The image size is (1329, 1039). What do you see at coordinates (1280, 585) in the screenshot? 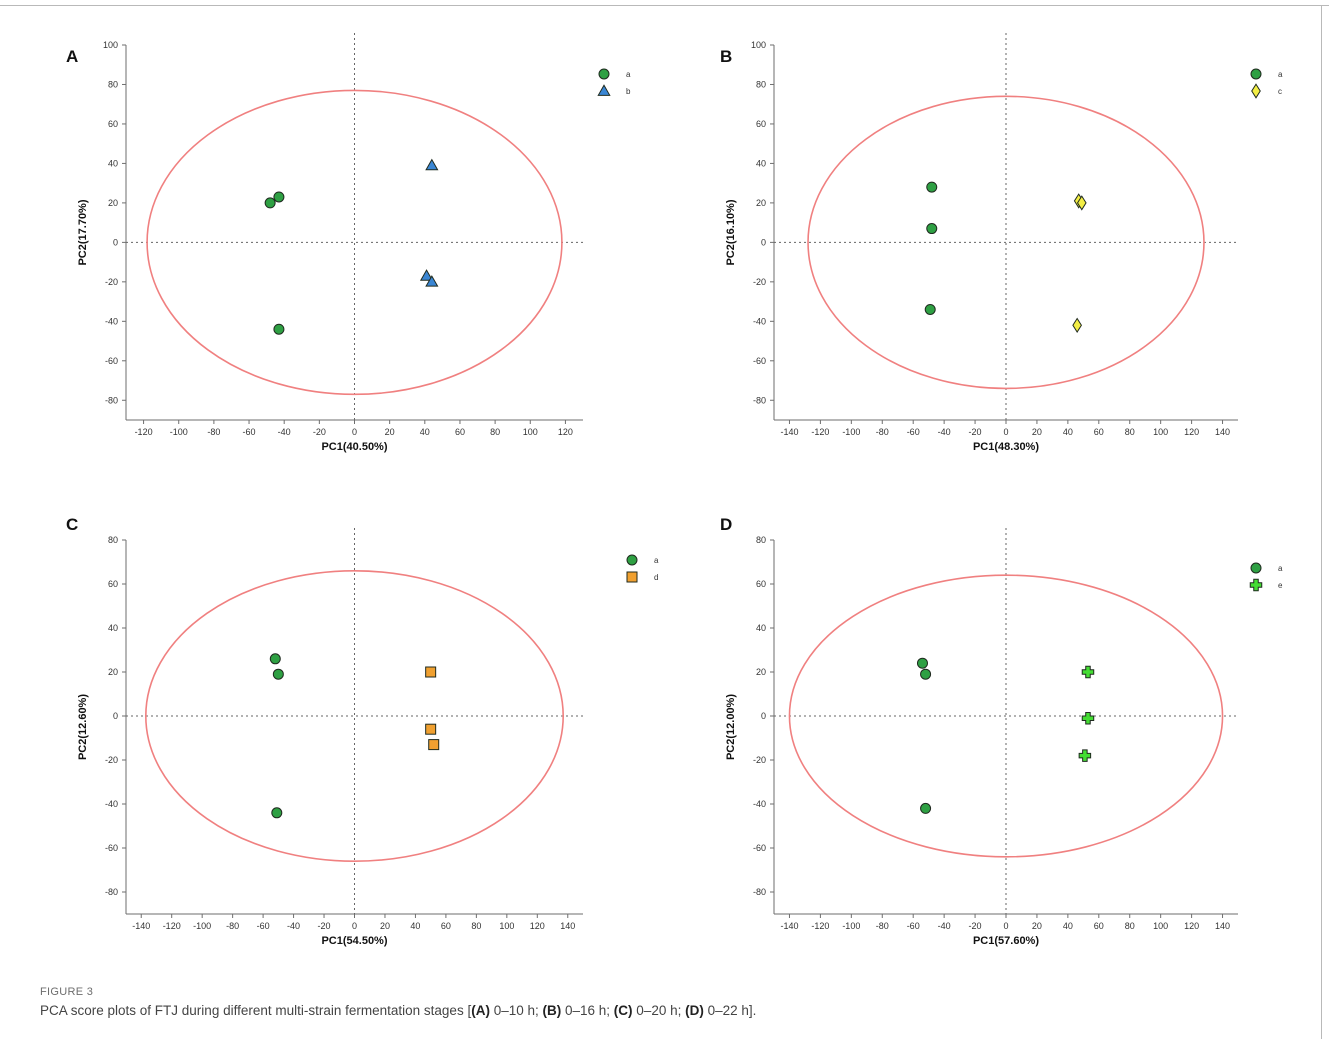
I see `legend-label-e: e` at bounding box center [1280, 585].